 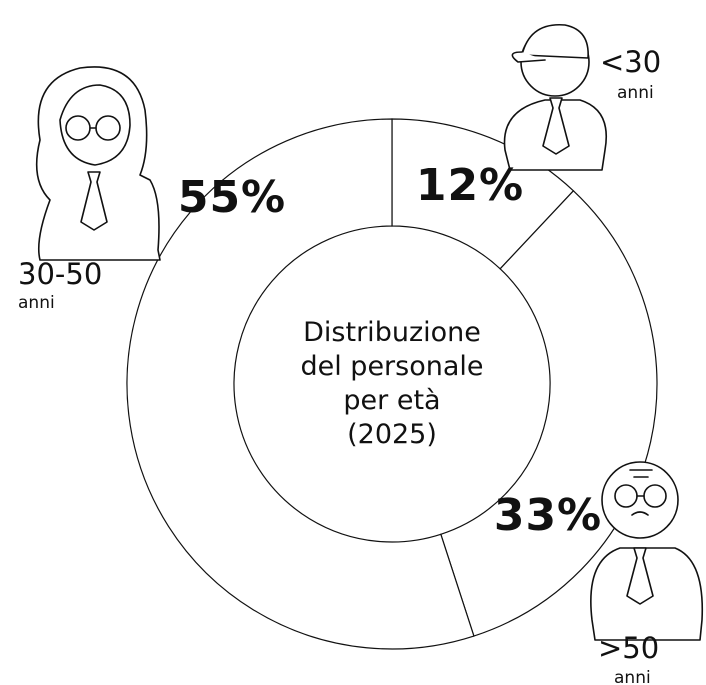 I want to click on center-title: Distribuzione del personale per età (2025), so click(x=392, y=384).